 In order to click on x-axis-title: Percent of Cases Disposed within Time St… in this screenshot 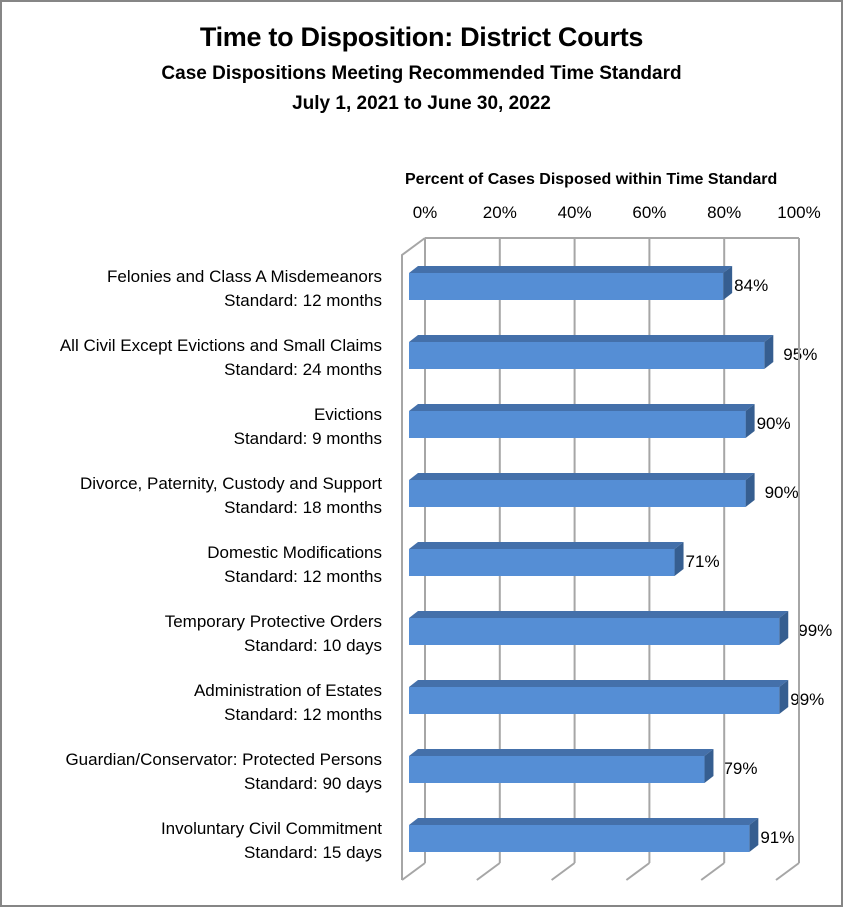, I will do `click(591, 179)`.